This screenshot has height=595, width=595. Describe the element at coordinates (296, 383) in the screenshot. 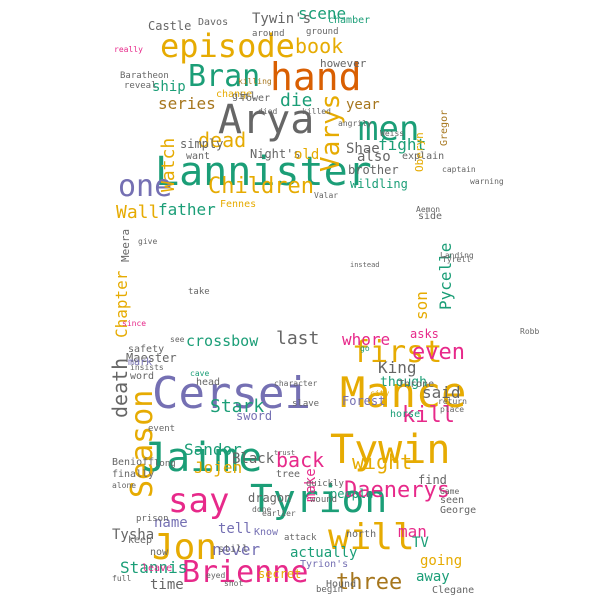

I see `word-character: character` at that location.